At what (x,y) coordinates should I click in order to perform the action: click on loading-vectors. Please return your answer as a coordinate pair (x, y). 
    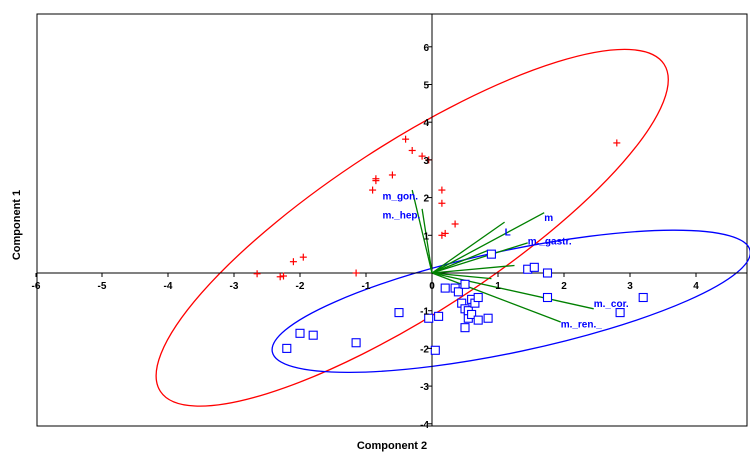
    Looking at the image, I should click on (502, 256).